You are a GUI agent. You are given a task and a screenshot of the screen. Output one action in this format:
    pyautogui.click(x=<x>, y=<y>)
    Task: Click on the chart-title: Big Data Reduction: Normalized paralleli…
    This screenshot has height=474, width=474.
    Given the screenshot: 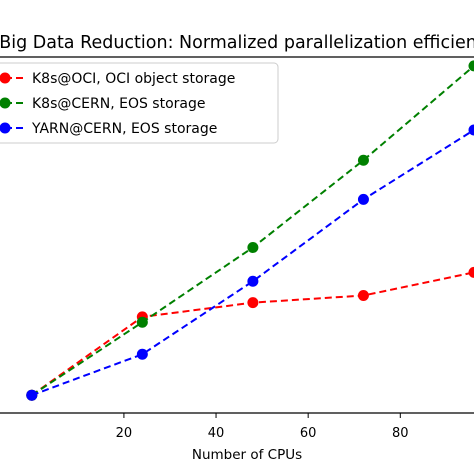 What is the action you would take?
    pyautogui.click(x=237, y=43)
    